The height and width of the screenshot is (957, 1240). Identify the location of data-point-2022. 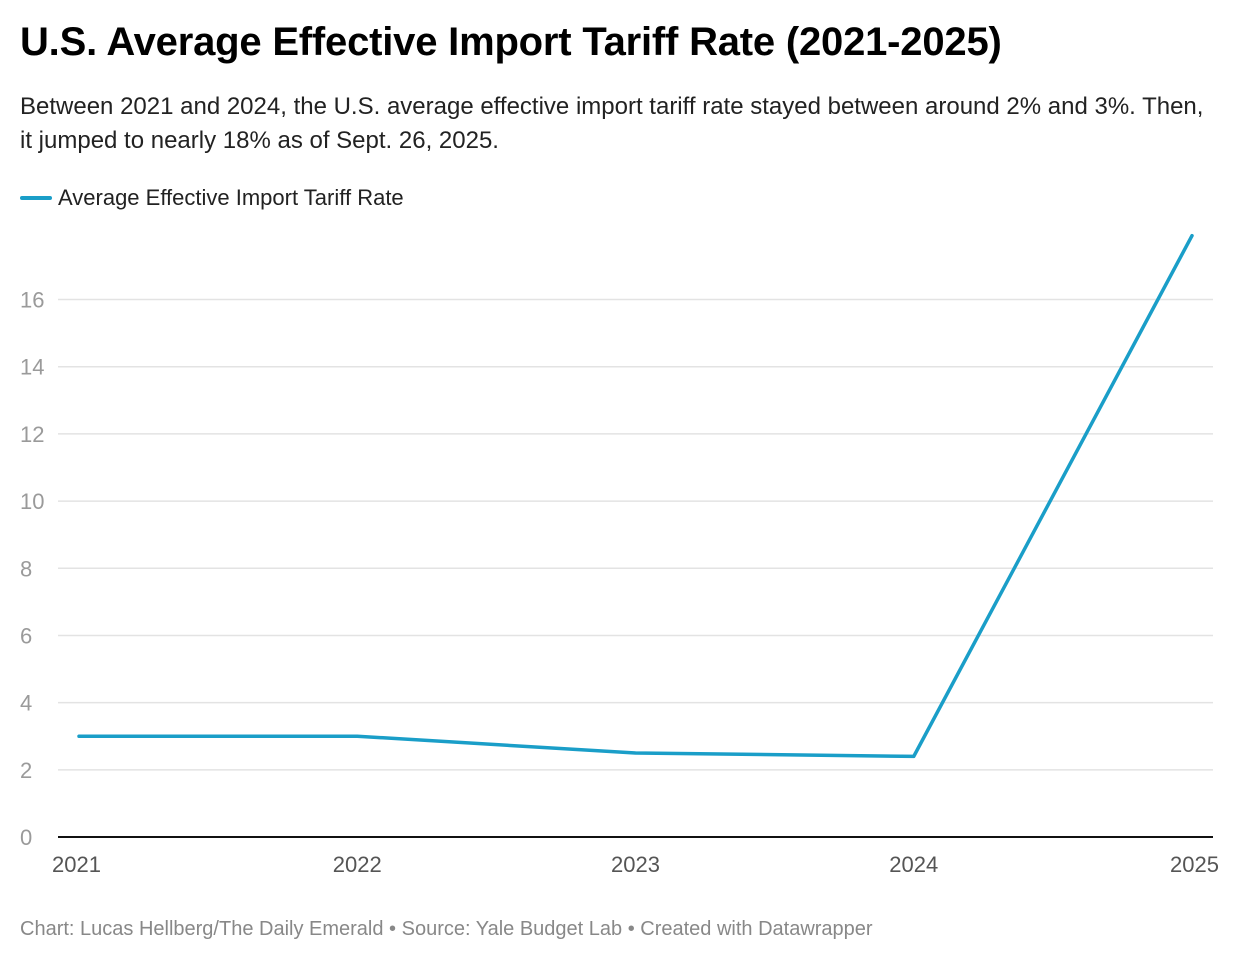
(357, 736).